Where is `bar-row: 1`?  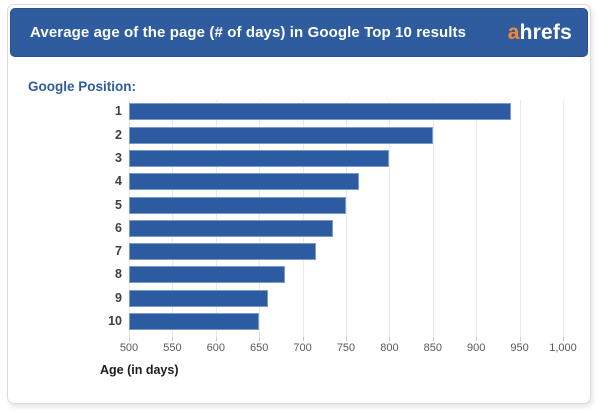
bar-row: 1 is located at coordinates (299, 112).